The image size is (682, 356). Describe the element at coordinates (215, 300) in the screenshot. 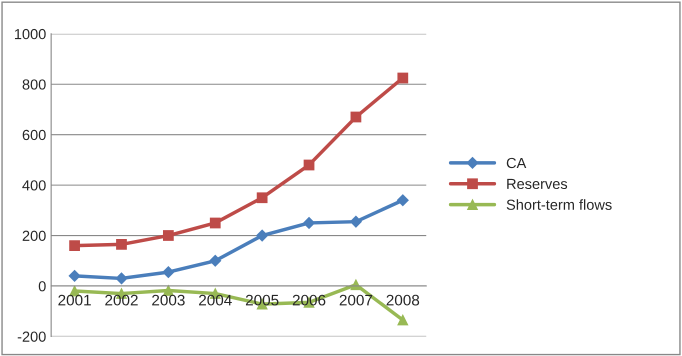

I see `x-tick-label: 2004` at that location.